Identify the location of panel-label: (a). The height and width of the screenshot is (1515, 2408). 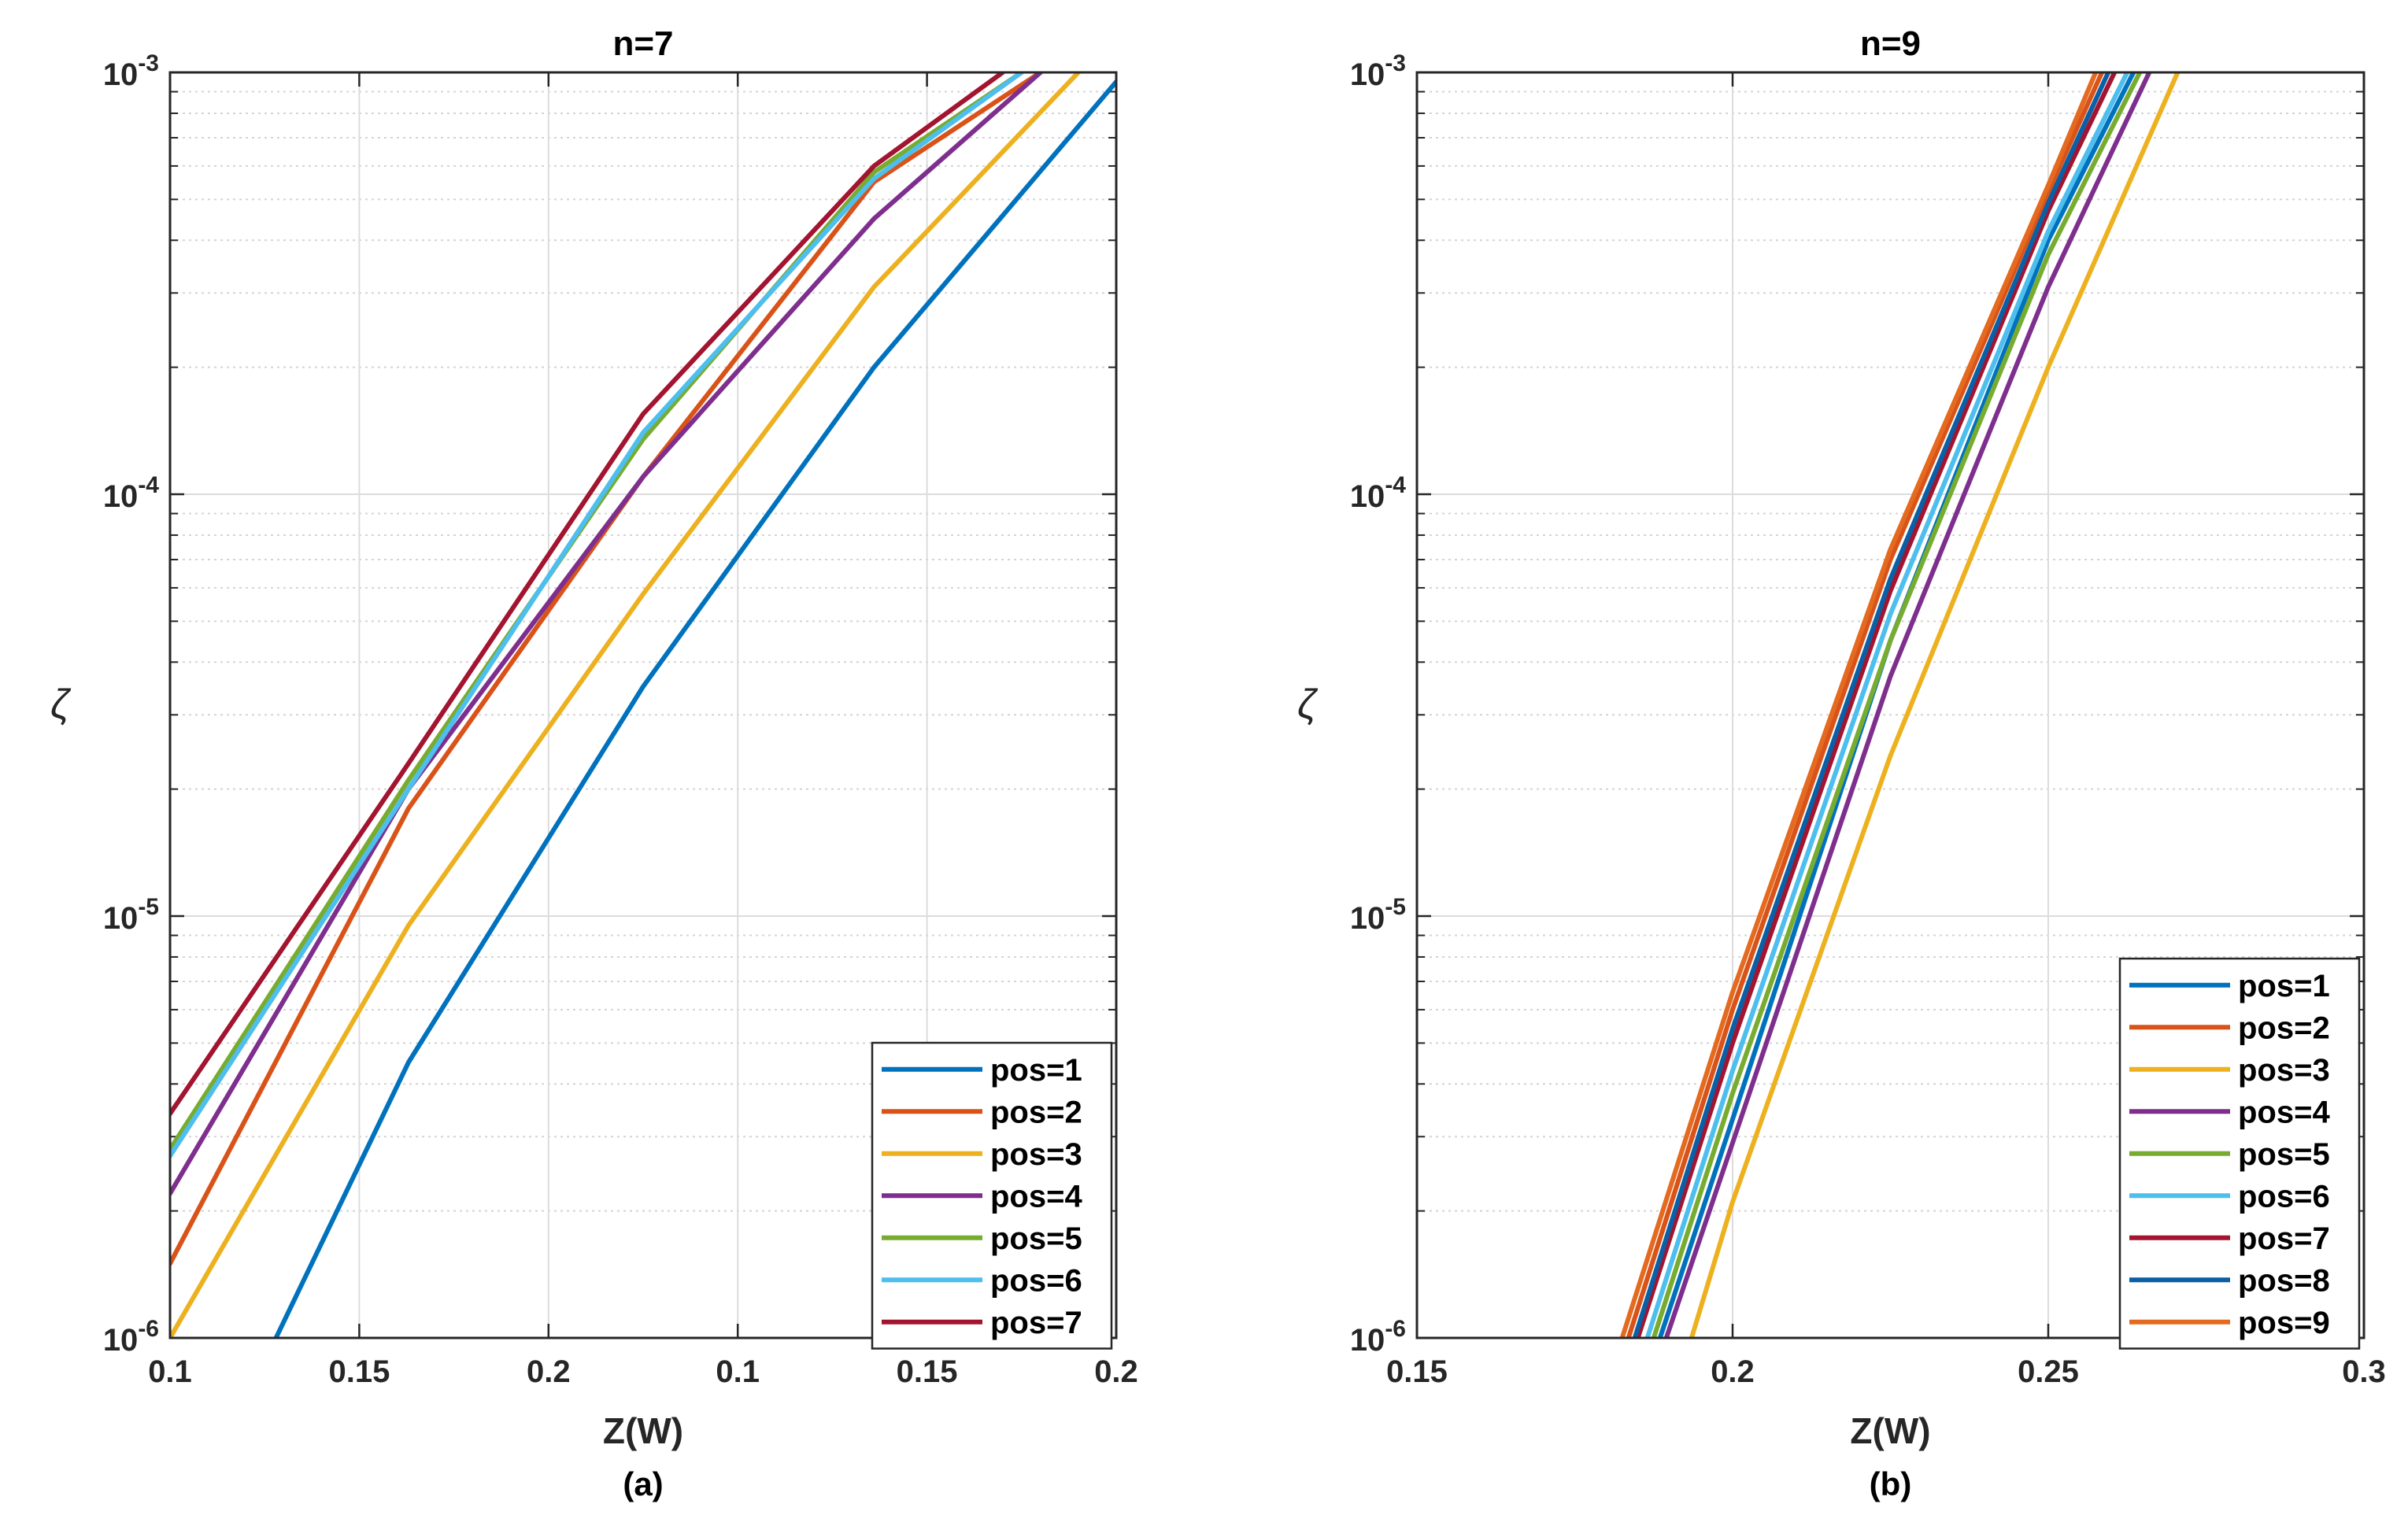
(643, 1483).